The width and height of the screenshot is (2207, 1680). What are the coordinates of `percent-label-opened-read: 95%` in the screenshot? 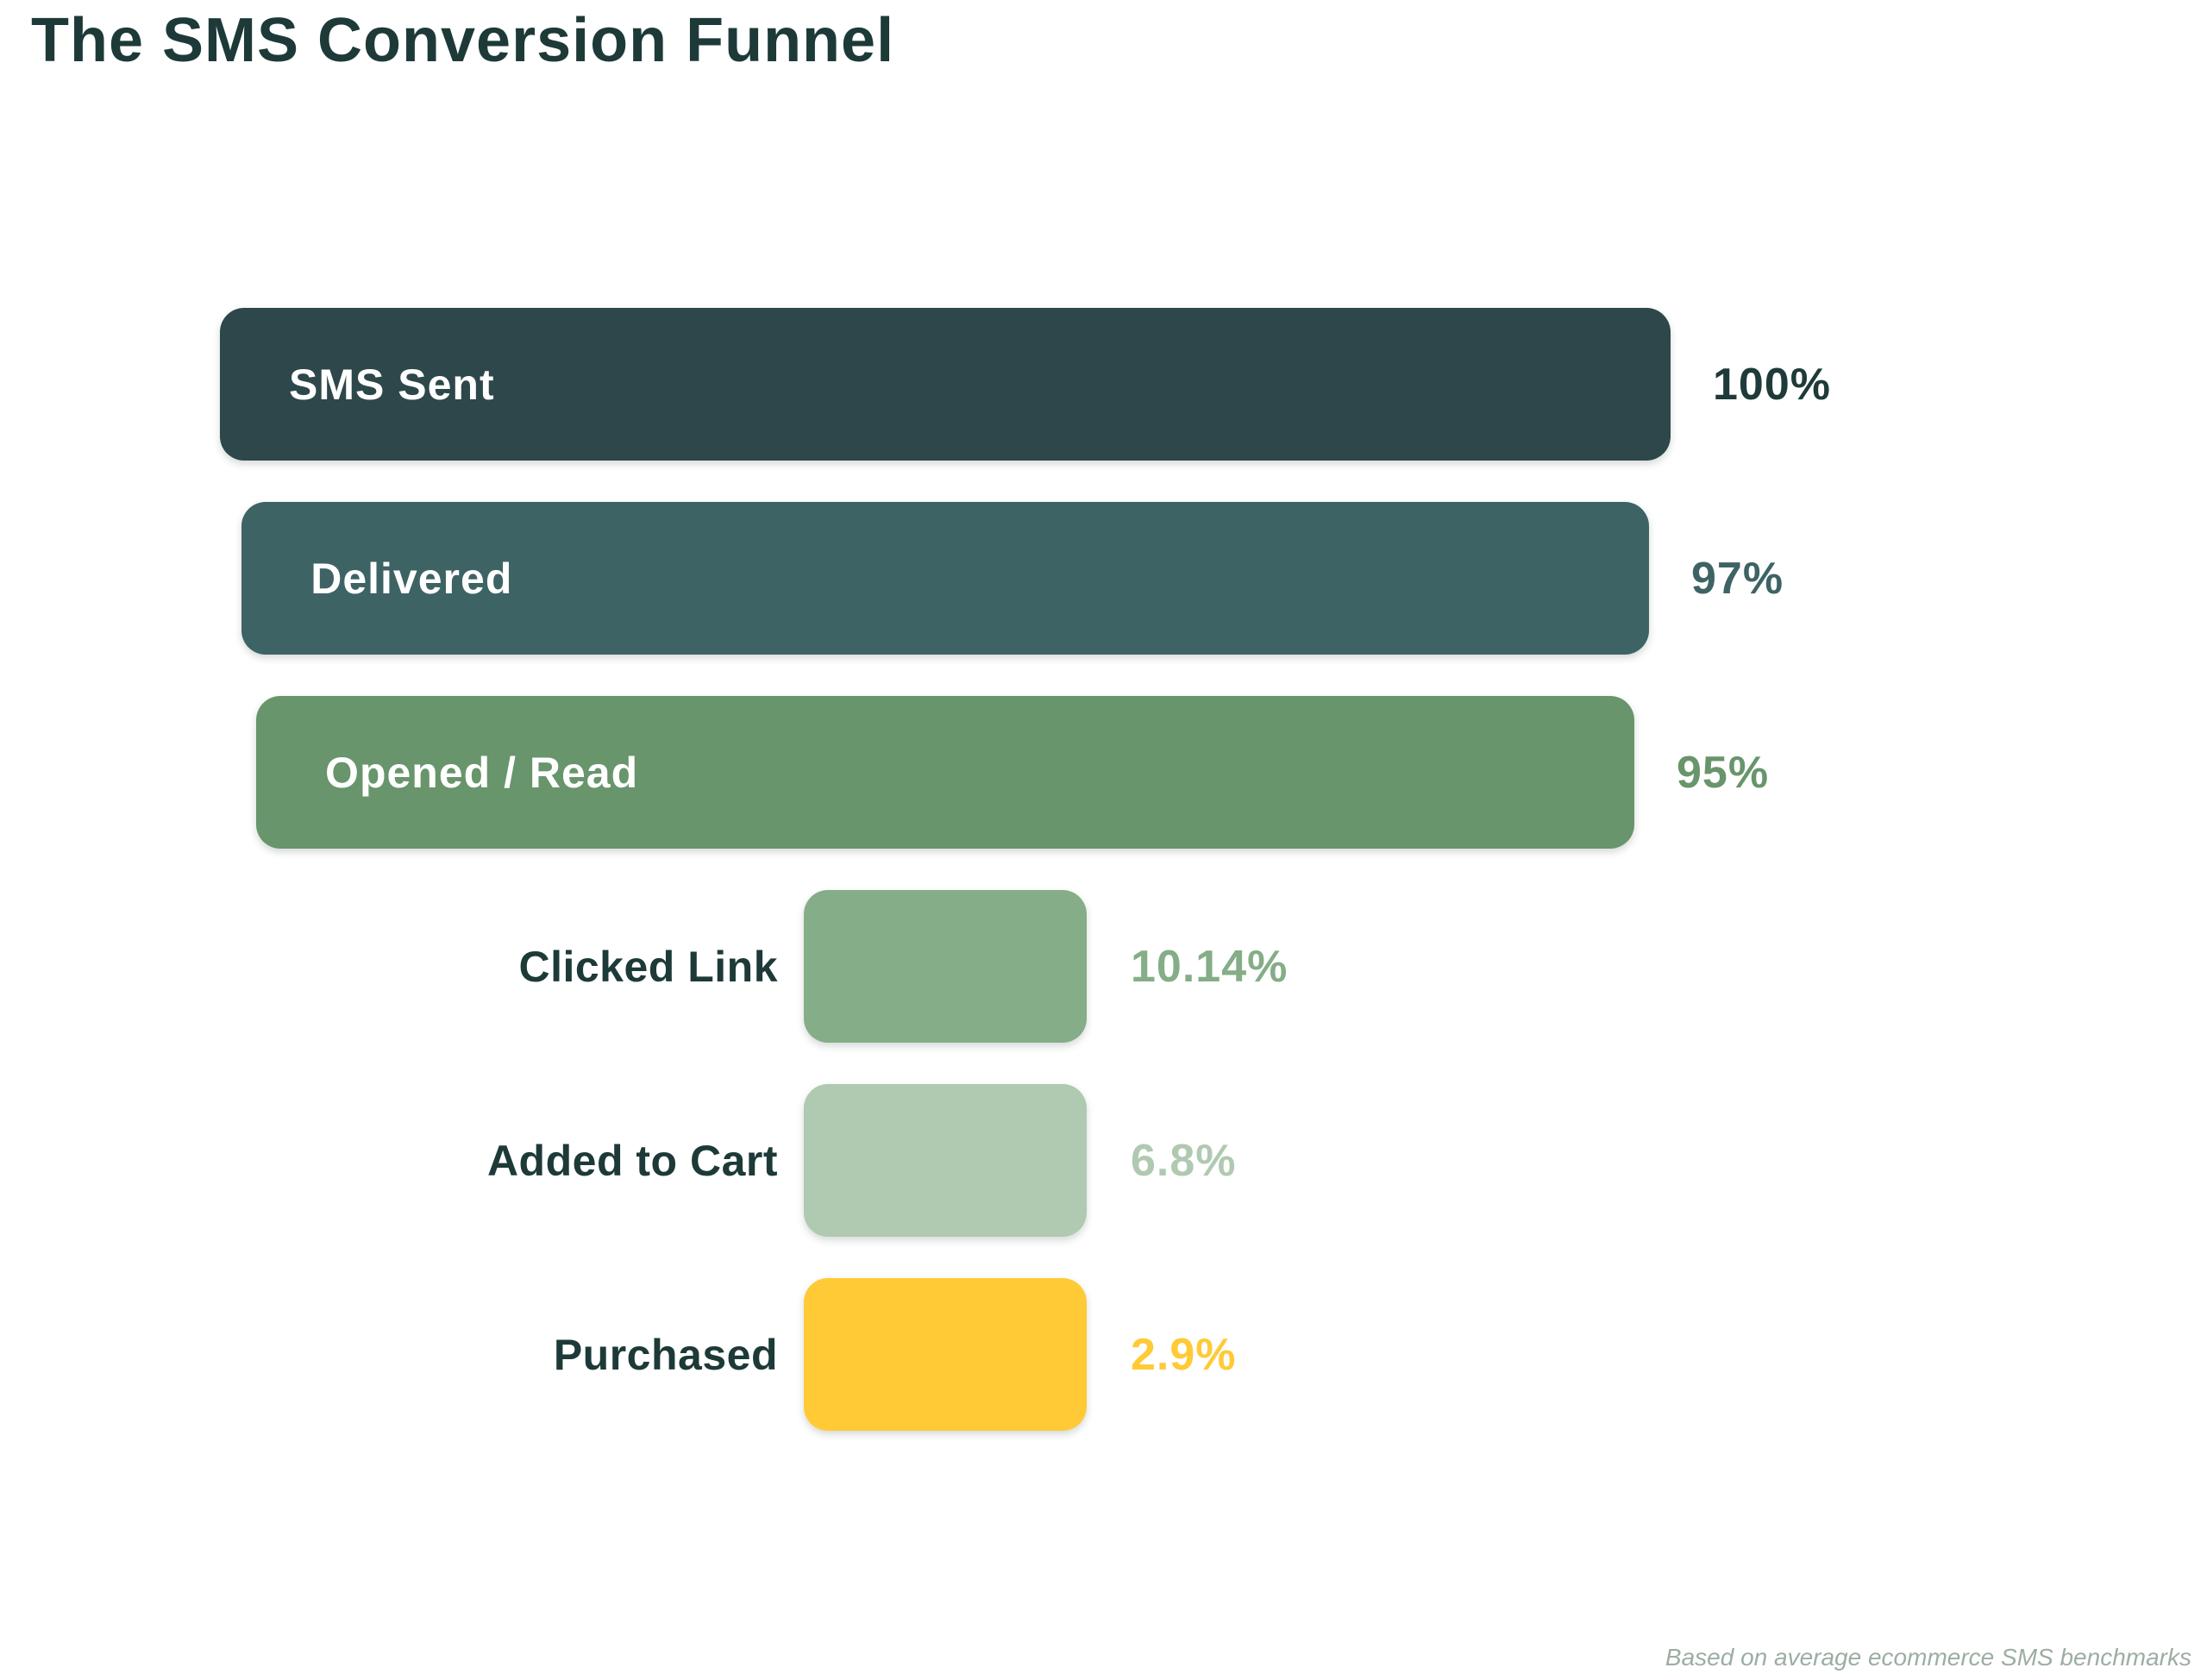 It's located at (1723, 772).